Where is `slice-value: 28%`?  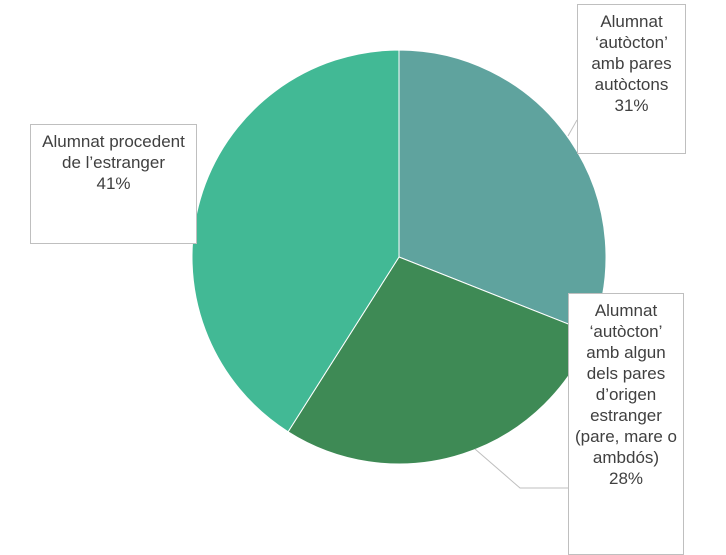
slice-value: 28% is located at coordinates (626, 478).